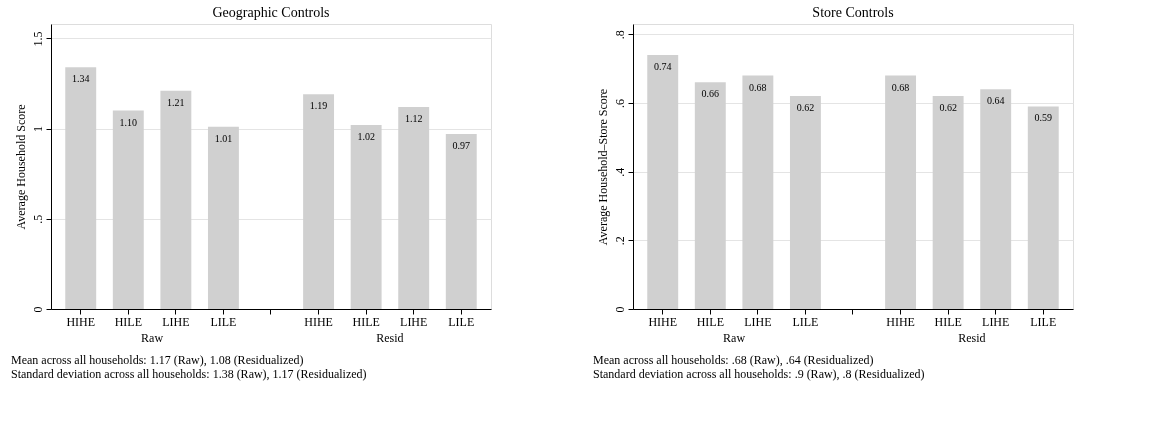  I want to click on data-label: 0.59, so click(1043, 118).